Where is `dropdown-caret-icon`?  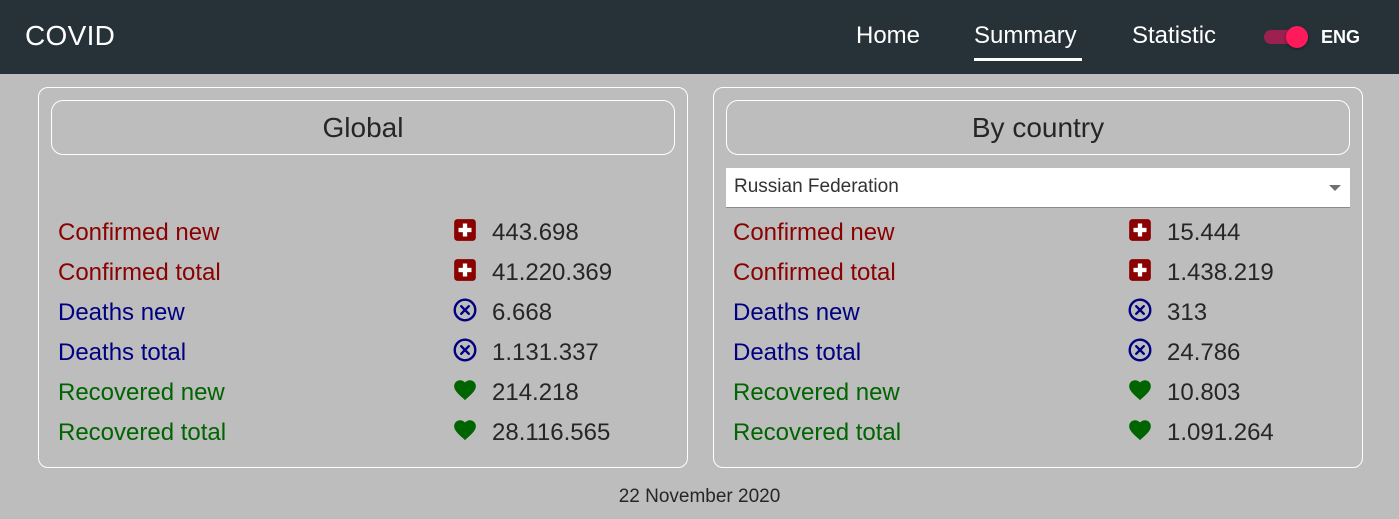
dropdown-caret-icon is located at coordinates (1335, 188).